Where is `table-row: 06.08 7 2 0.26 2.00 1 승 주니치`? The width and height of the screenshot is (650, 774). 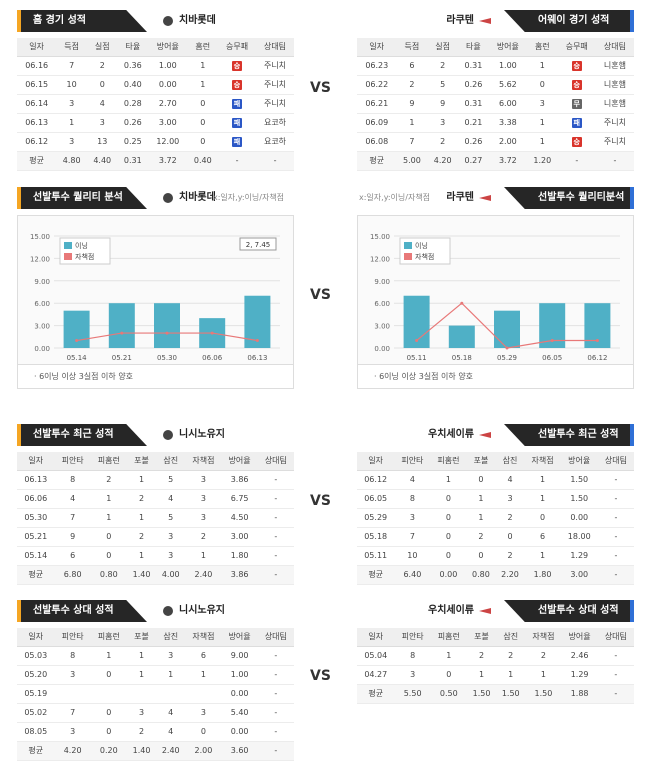 table-row: 06.08 7 2 0.26 2.00 1 승 주니치 is located at coordinates (495, 142).